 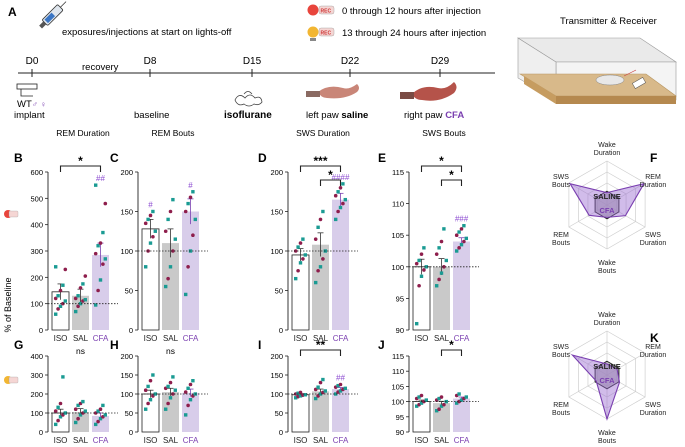 I want to click on radar-axis-label: REM Duration, so click(x=653, y=351).